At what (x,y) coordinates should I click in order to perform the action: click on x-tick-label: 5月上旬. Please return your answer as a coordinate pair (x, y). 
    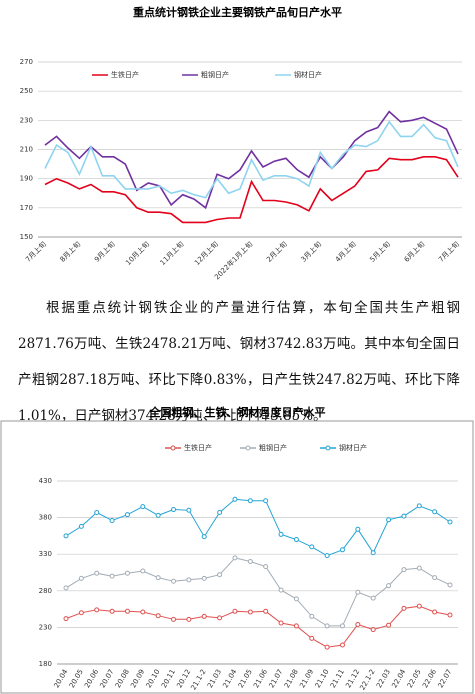
    Looking at the image, I should click on (380, 251).